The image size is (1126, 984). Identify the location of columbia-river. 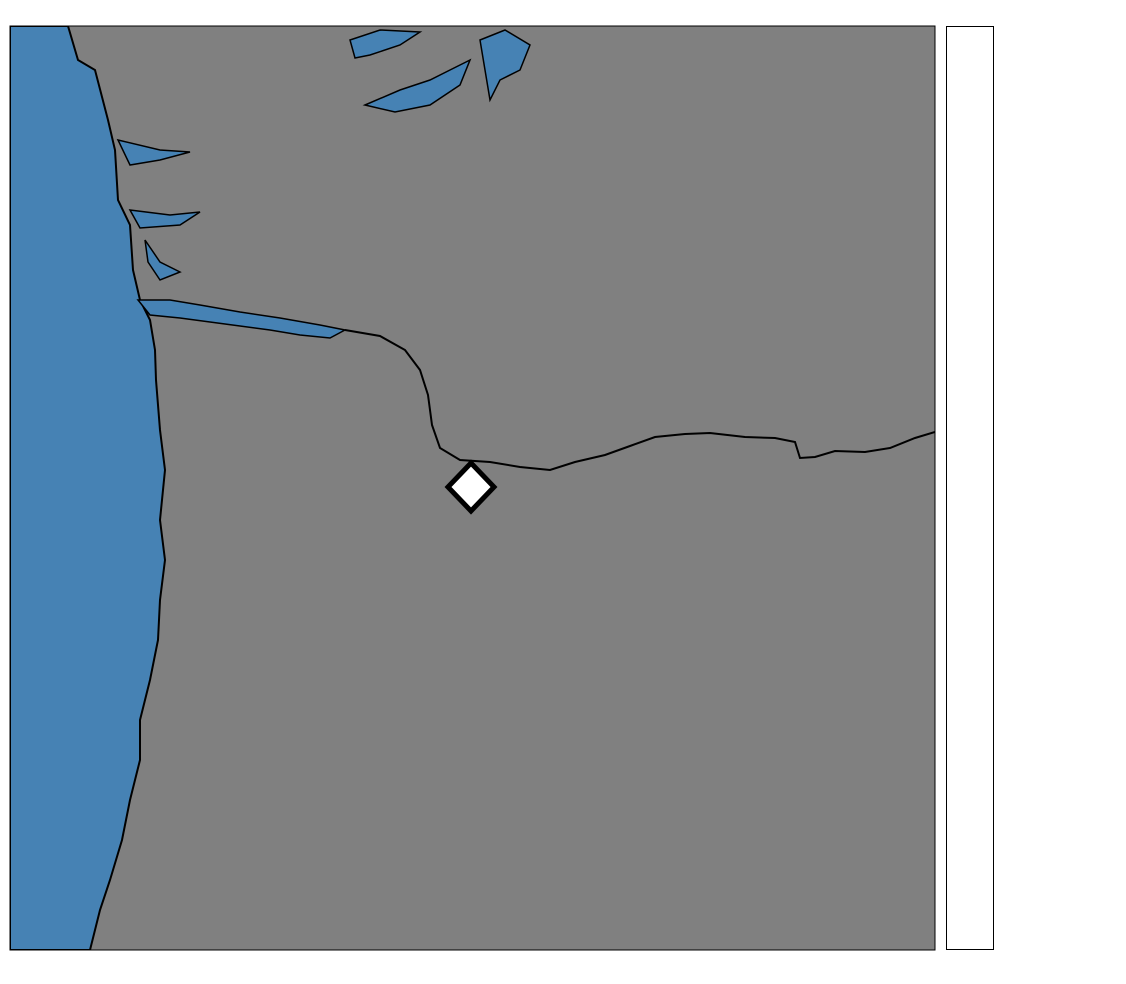
(242, 319).